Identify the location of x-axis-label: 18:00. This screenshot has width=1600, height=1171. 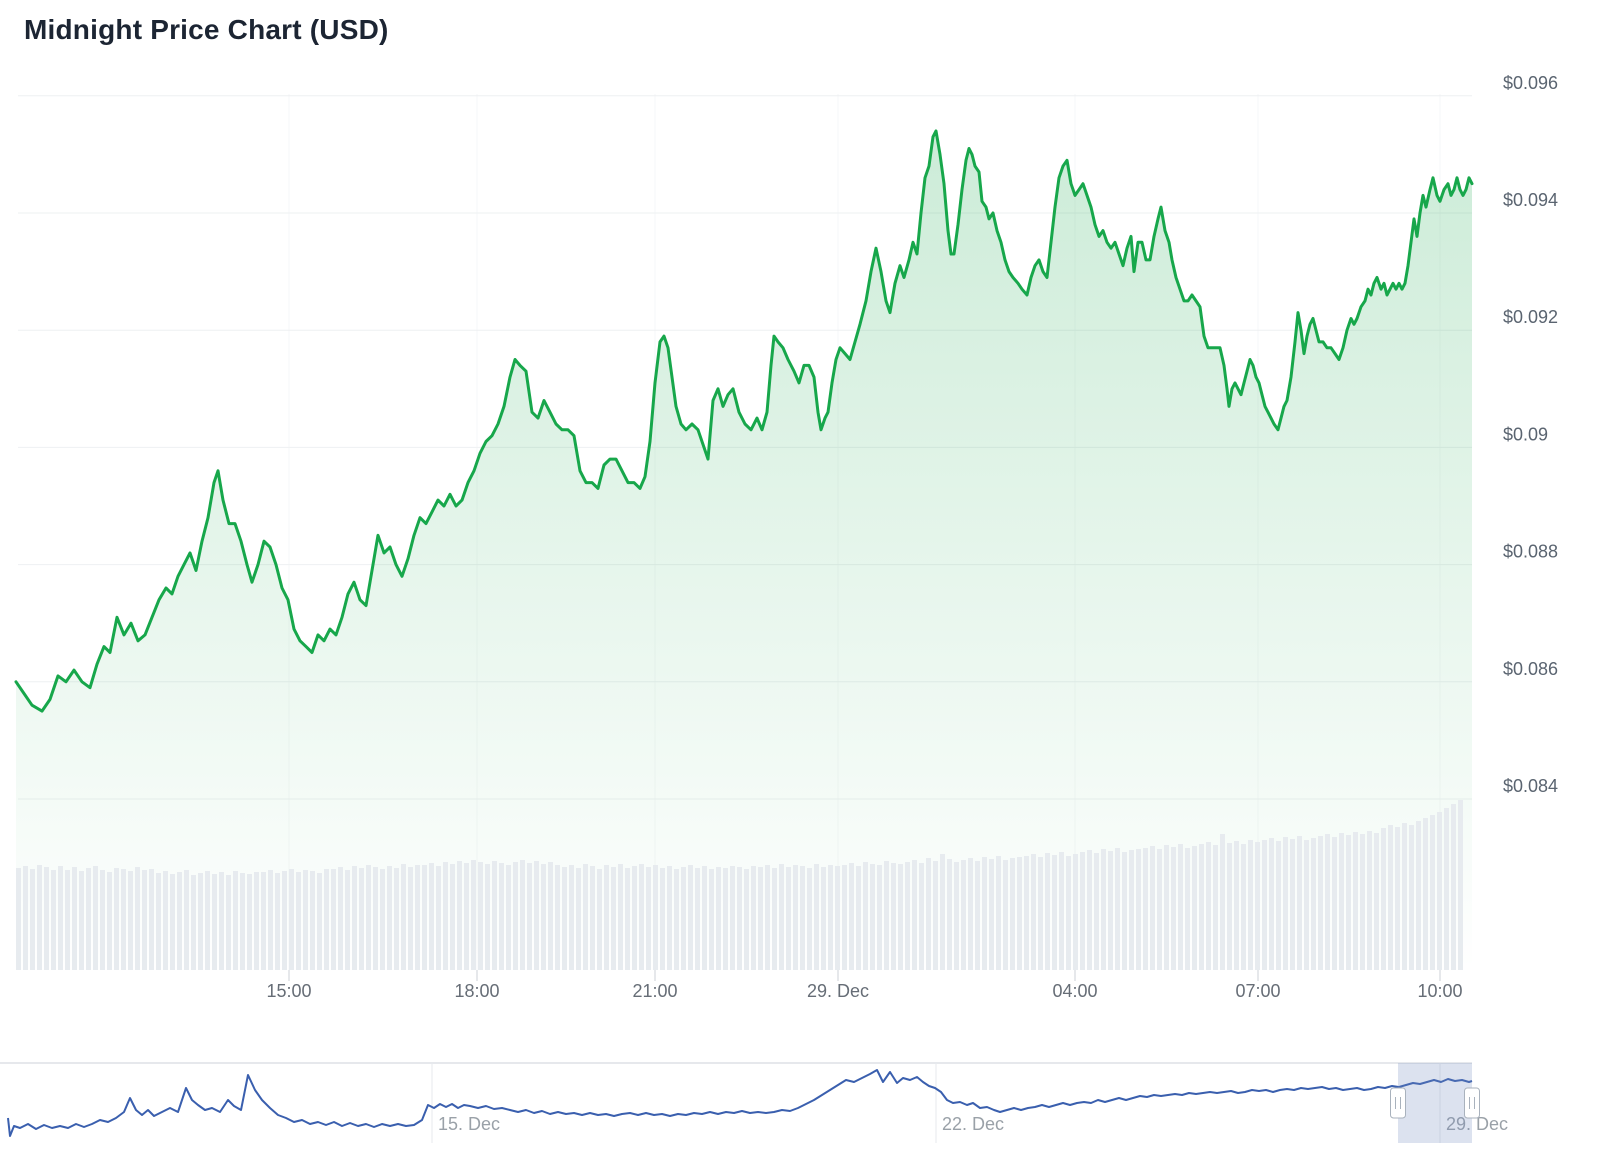
(476, 991).